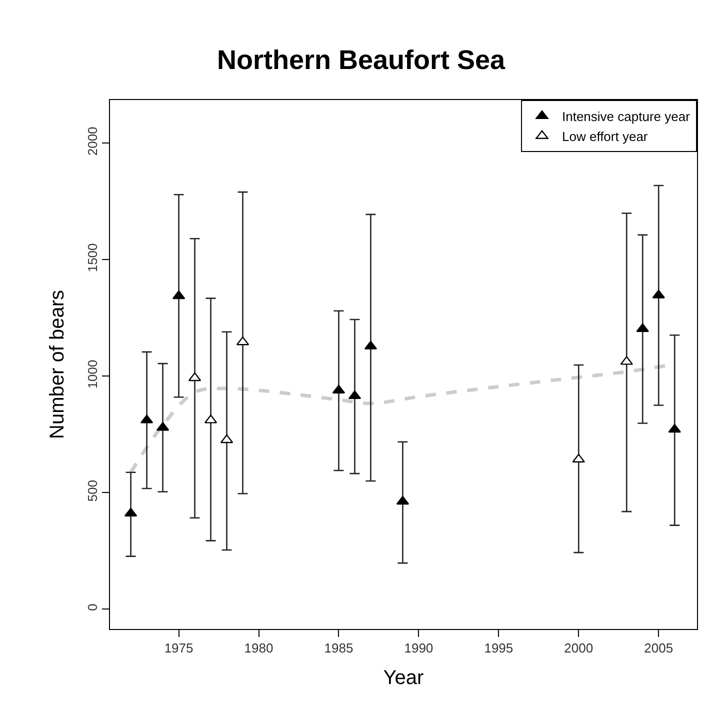 Image resolution: width=722 pixels, height=714 pixels. I want to click on x-tick-label: 2000, so click(579, 648).